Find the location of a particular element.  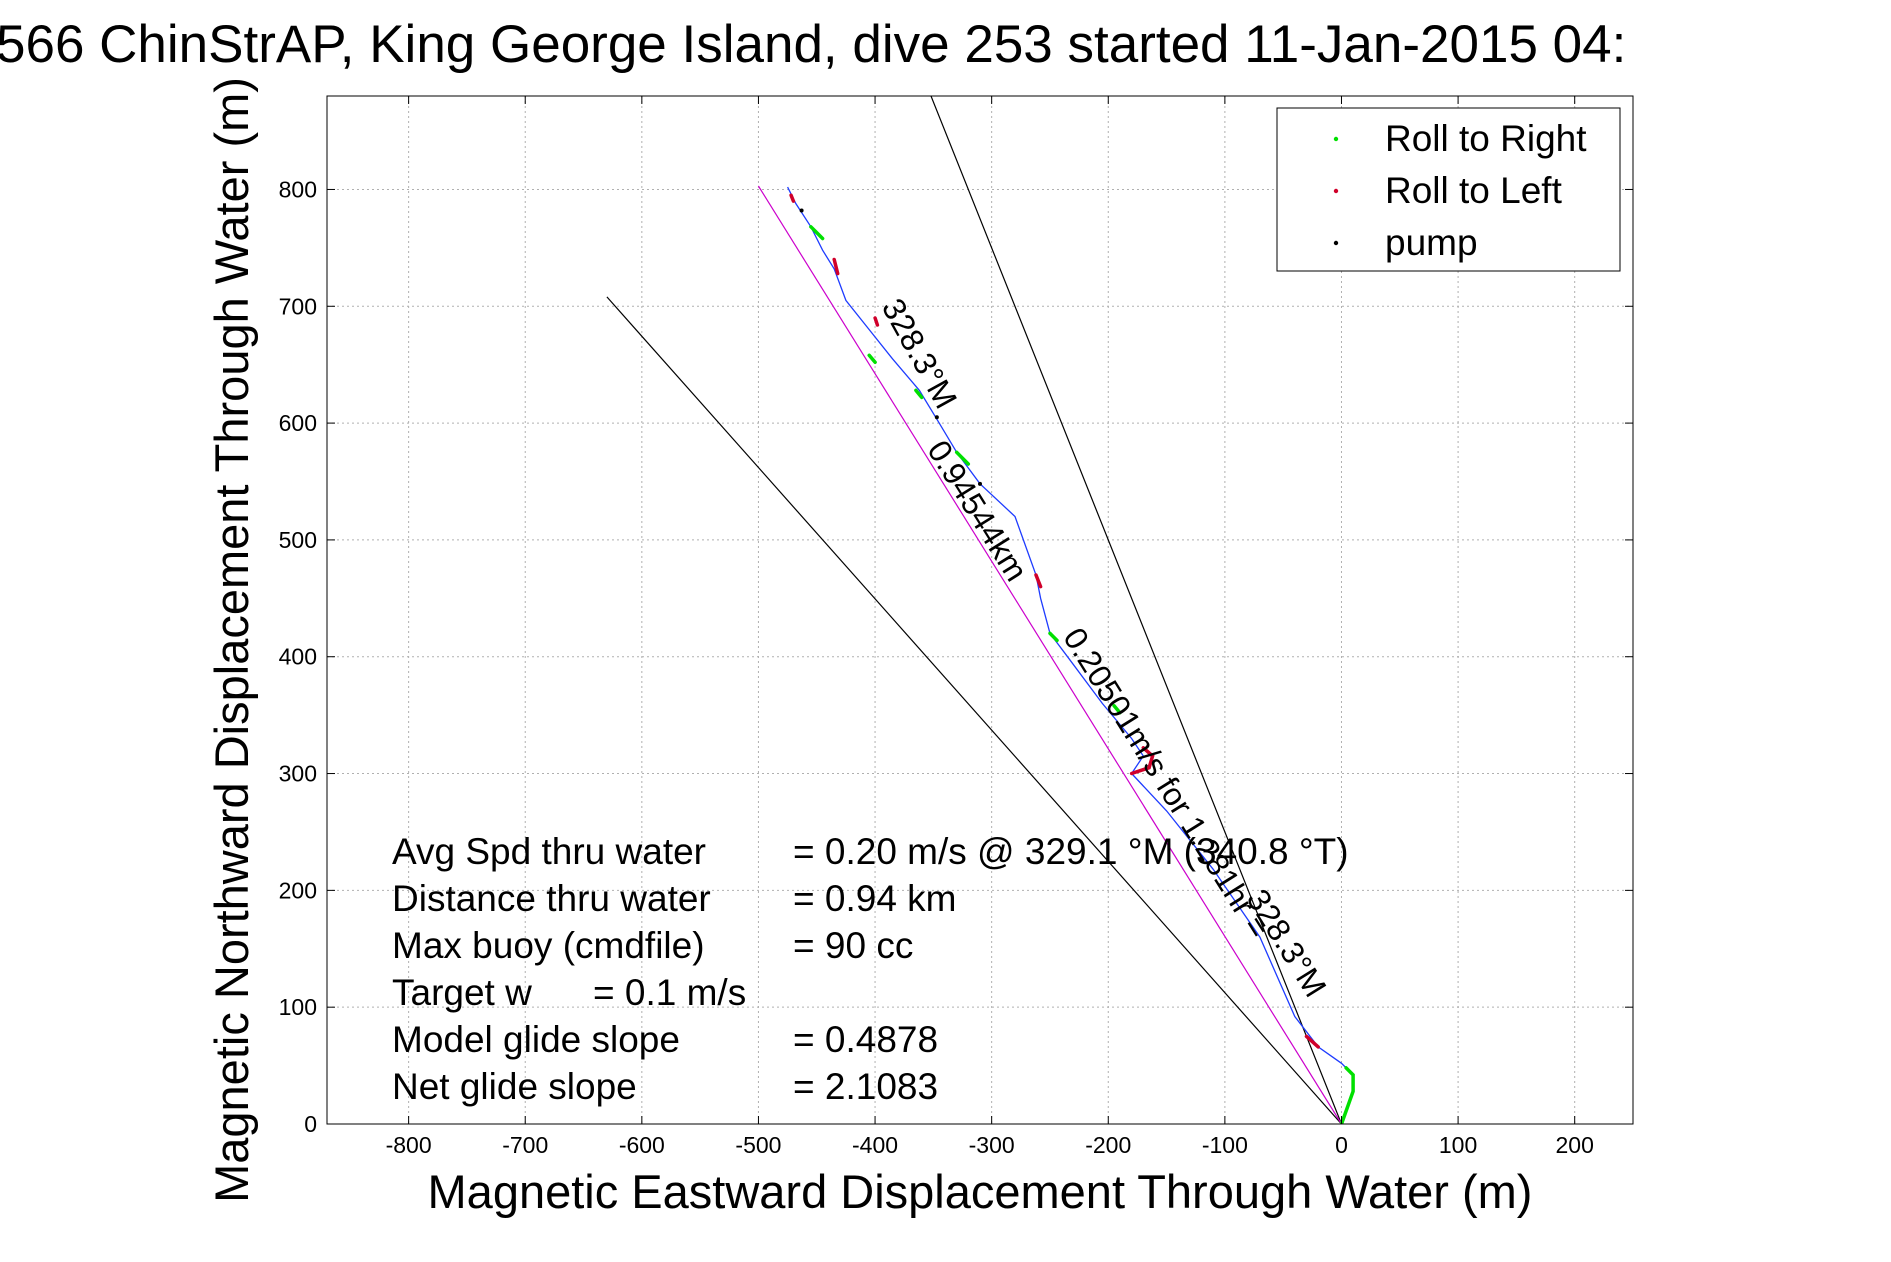

x-tick-label: 100 is located at coordinates (1458, 1145).